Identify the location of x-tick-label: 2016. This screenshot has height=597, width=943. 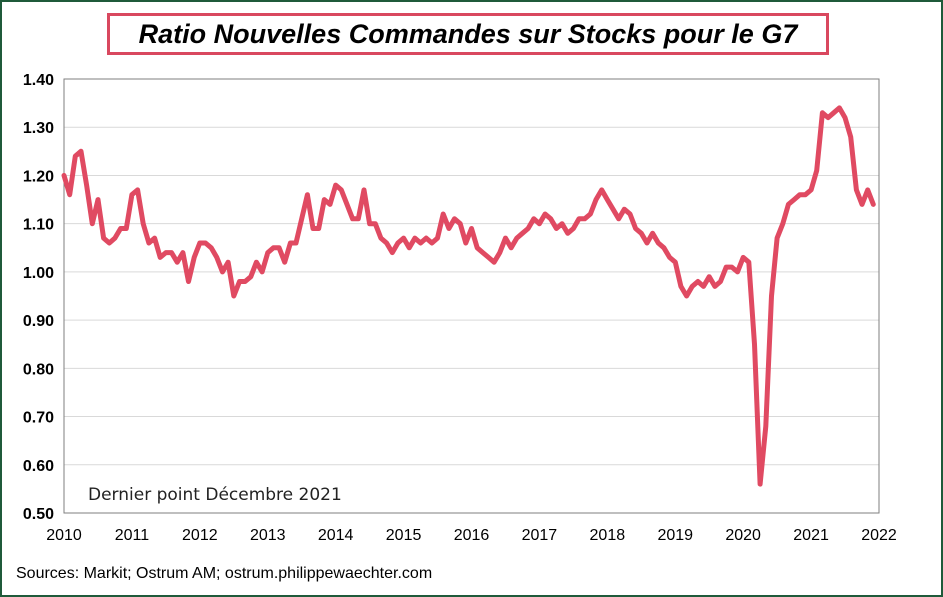
(472, 535).